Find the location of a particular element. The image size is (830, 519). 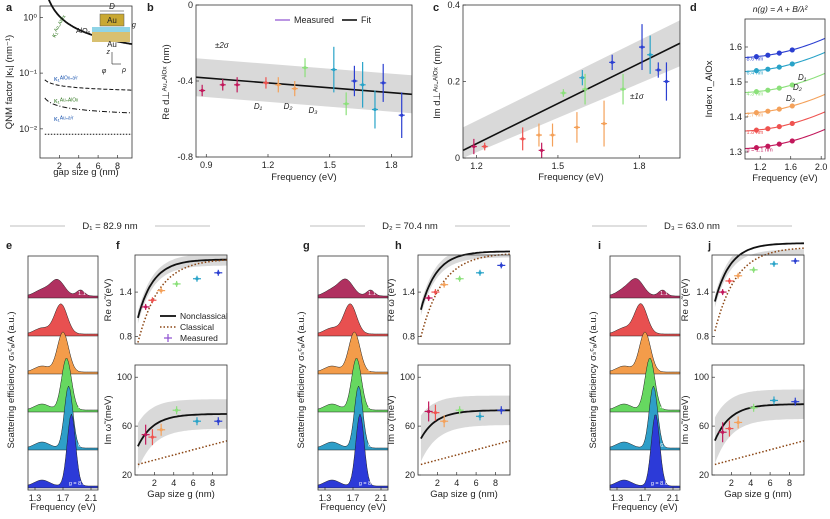

panel-letter-d: d is located at coordinates (693, 8).